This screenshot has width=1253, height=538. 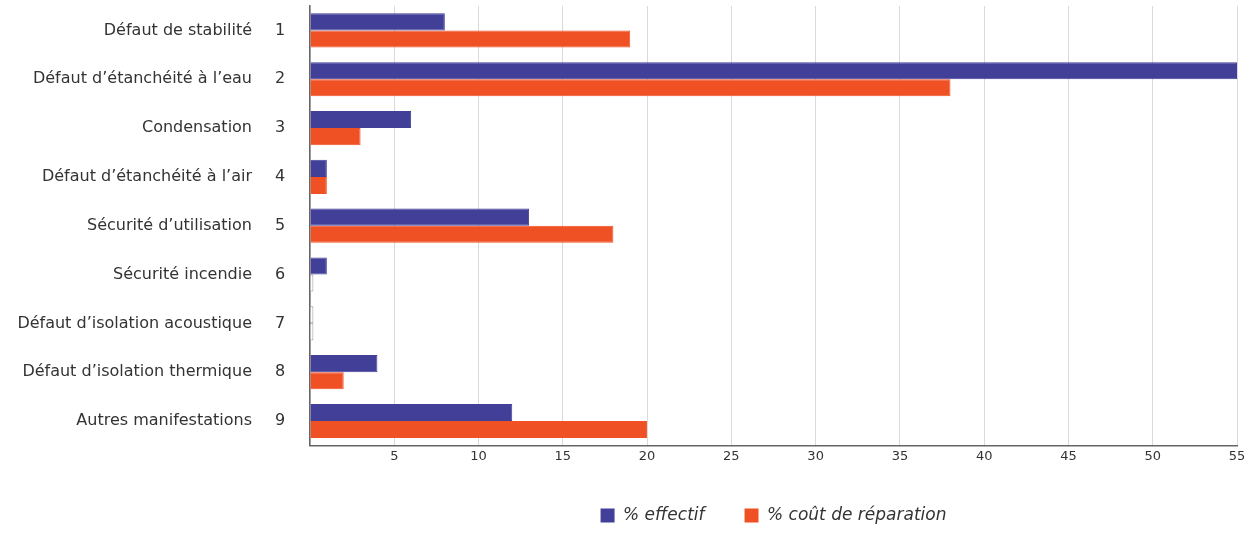 I want to click on x-tick-label: 35, so click(x=900, y=455).